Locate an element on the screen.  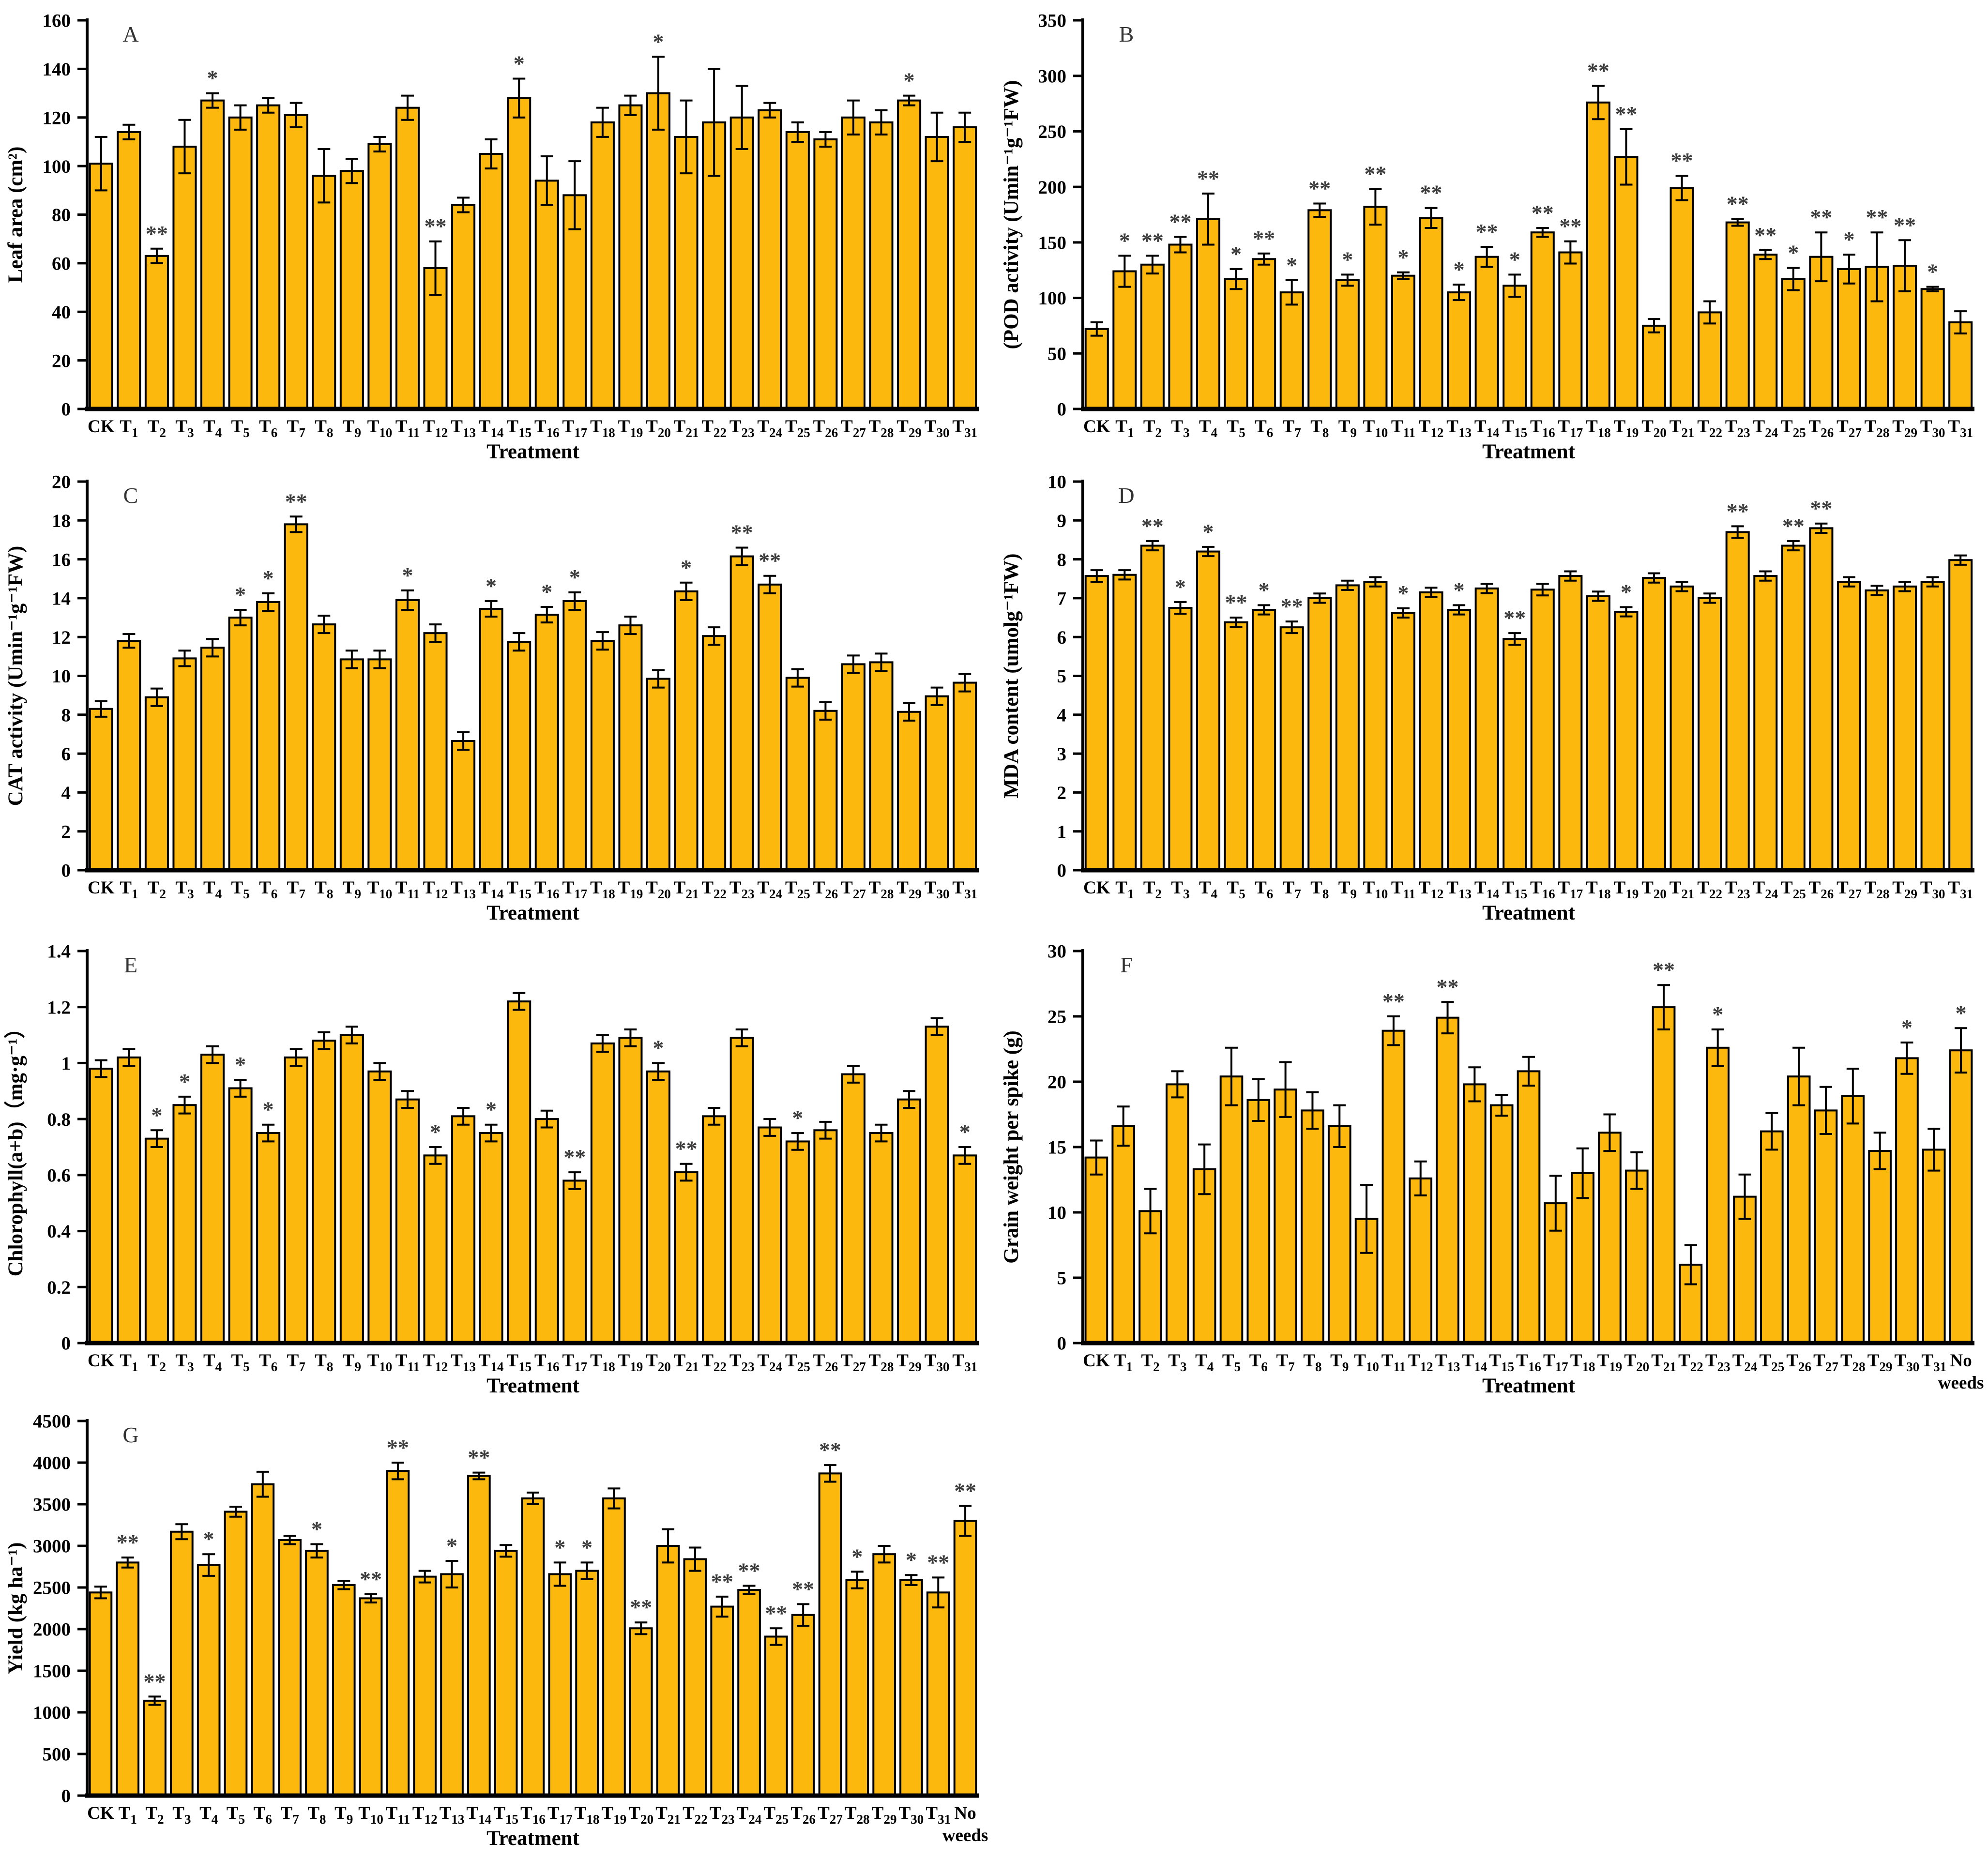
y-tick-label: 4 is located at coordinates (1062, 715).